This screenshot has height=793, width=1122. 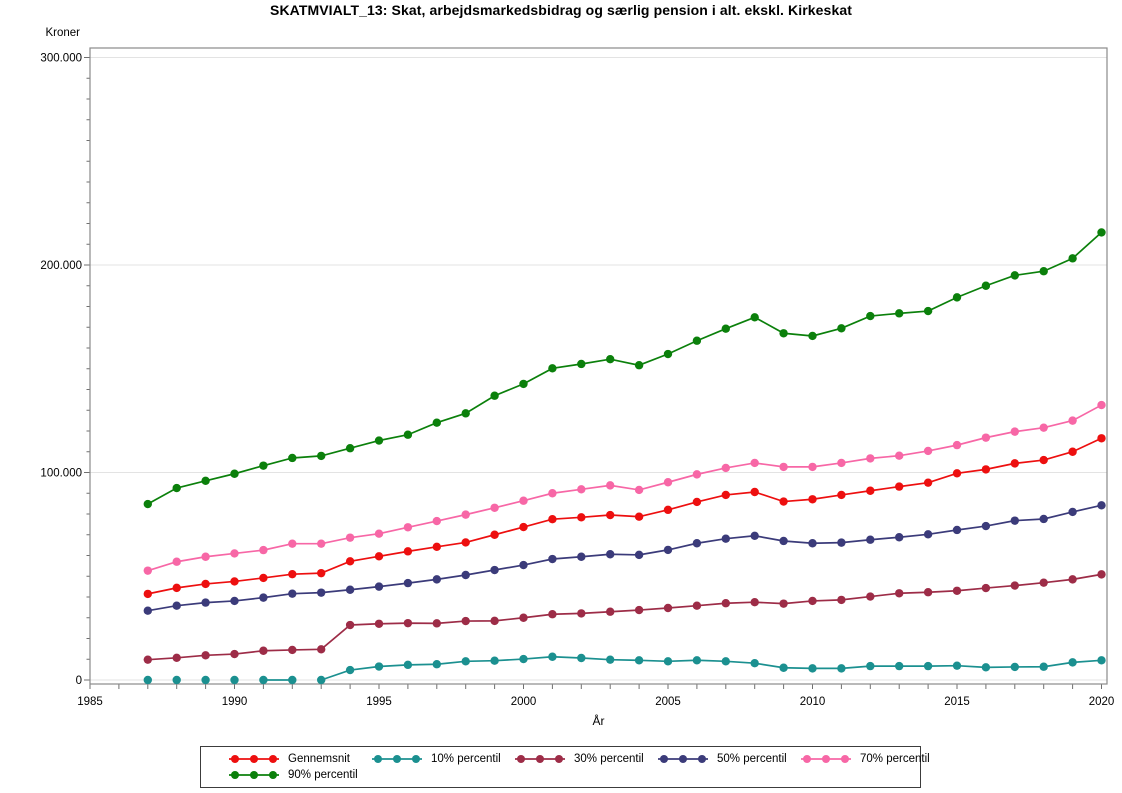 What do you see at coordinates (813, 702) in the screenshot?
I see `x-tick-label: 2010` at bounding box center [813, 702].